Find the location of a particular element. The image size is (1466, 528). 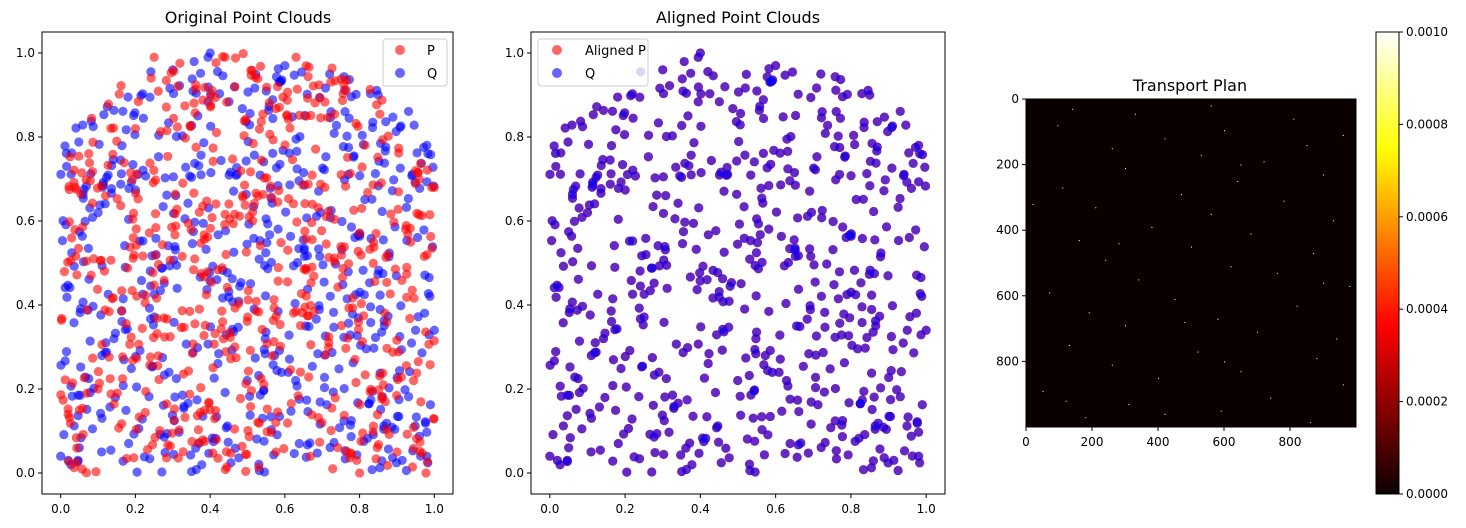

chart-title: Aligned Point Clouds is located at coordinates (738, 17).